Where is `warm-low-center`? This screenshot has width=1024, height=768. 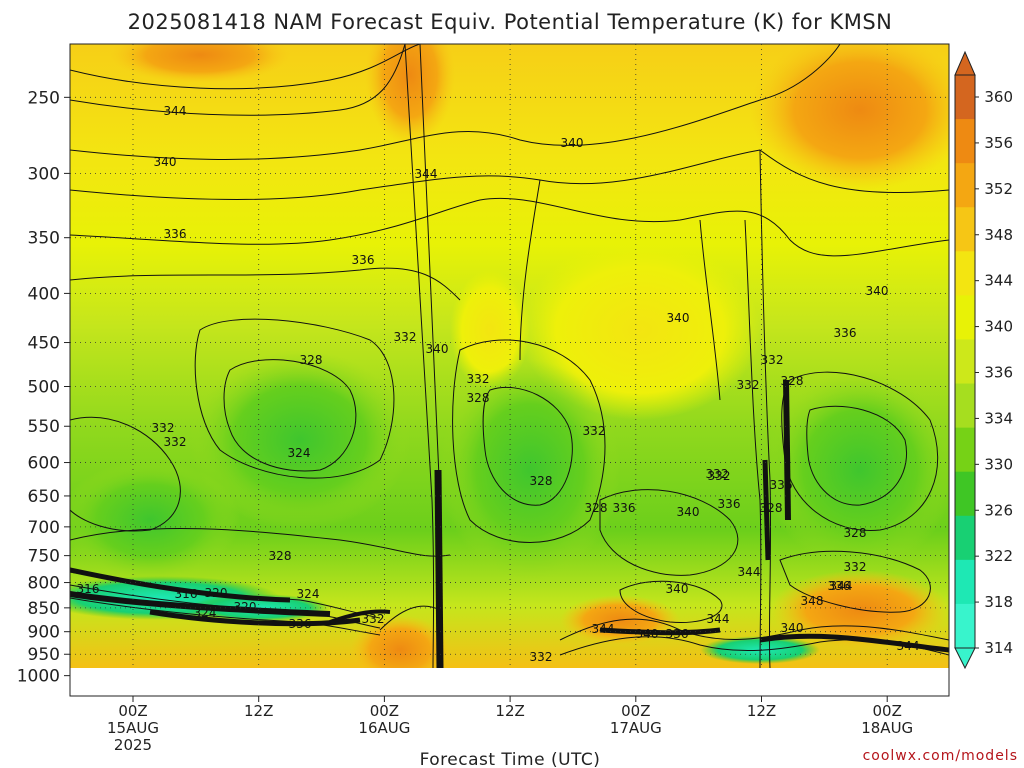 warm-low-center is located at coordinates (400, 641).